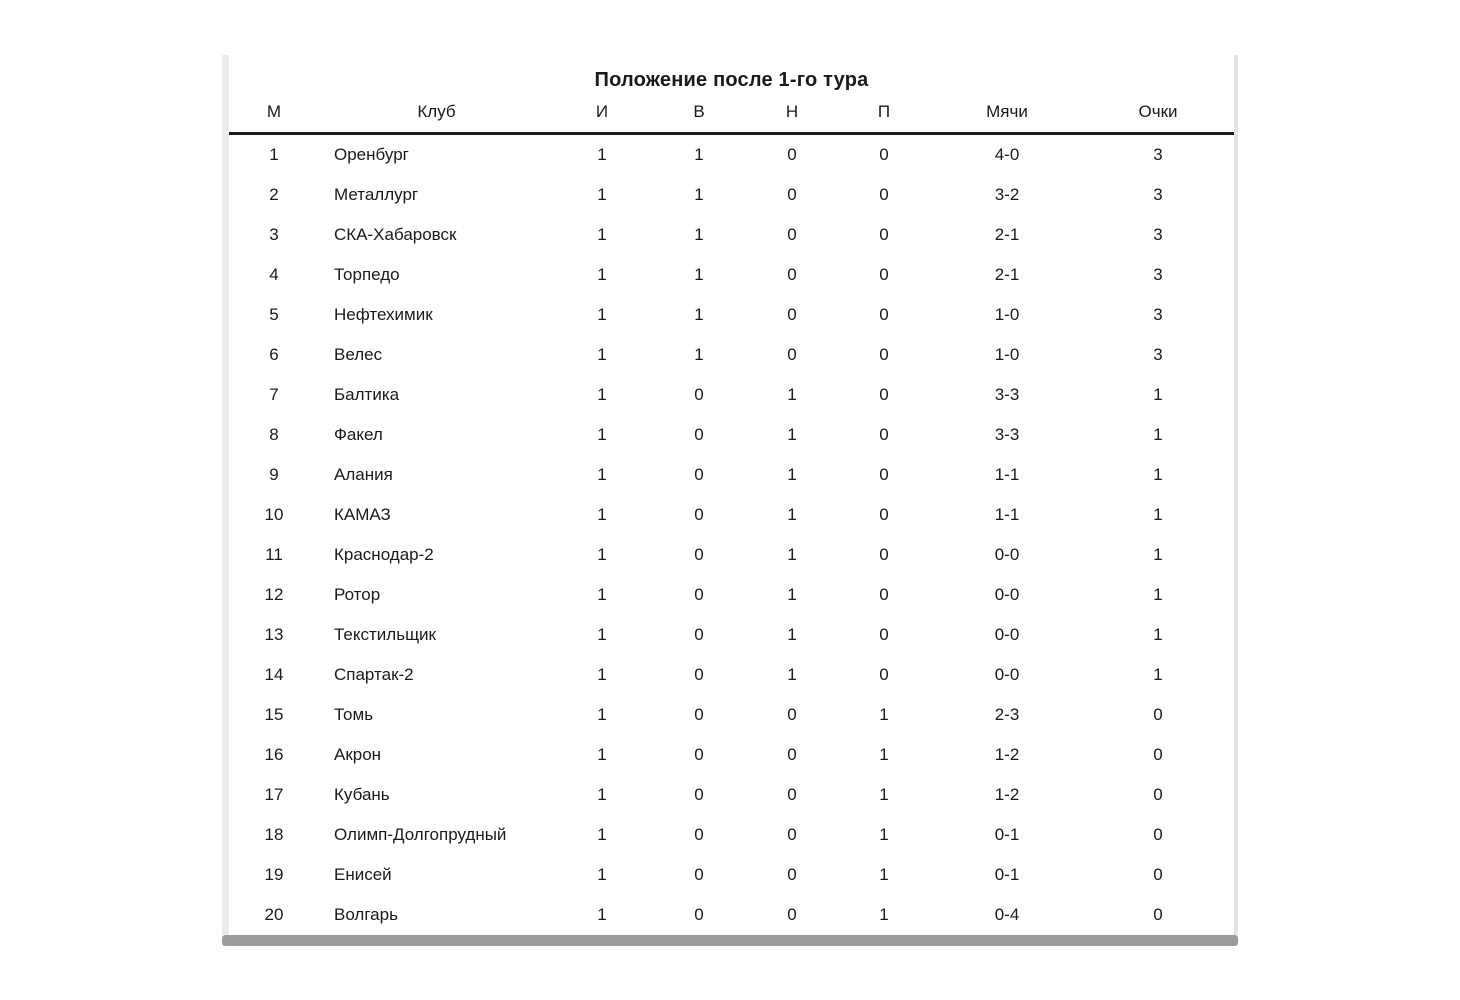 The width and height of the screenshot is (1460, 1000). What do you see at coordinates (358, 754) in the screenshot?
I see `cell-club: Акрон` at bounding box center [358, 754].